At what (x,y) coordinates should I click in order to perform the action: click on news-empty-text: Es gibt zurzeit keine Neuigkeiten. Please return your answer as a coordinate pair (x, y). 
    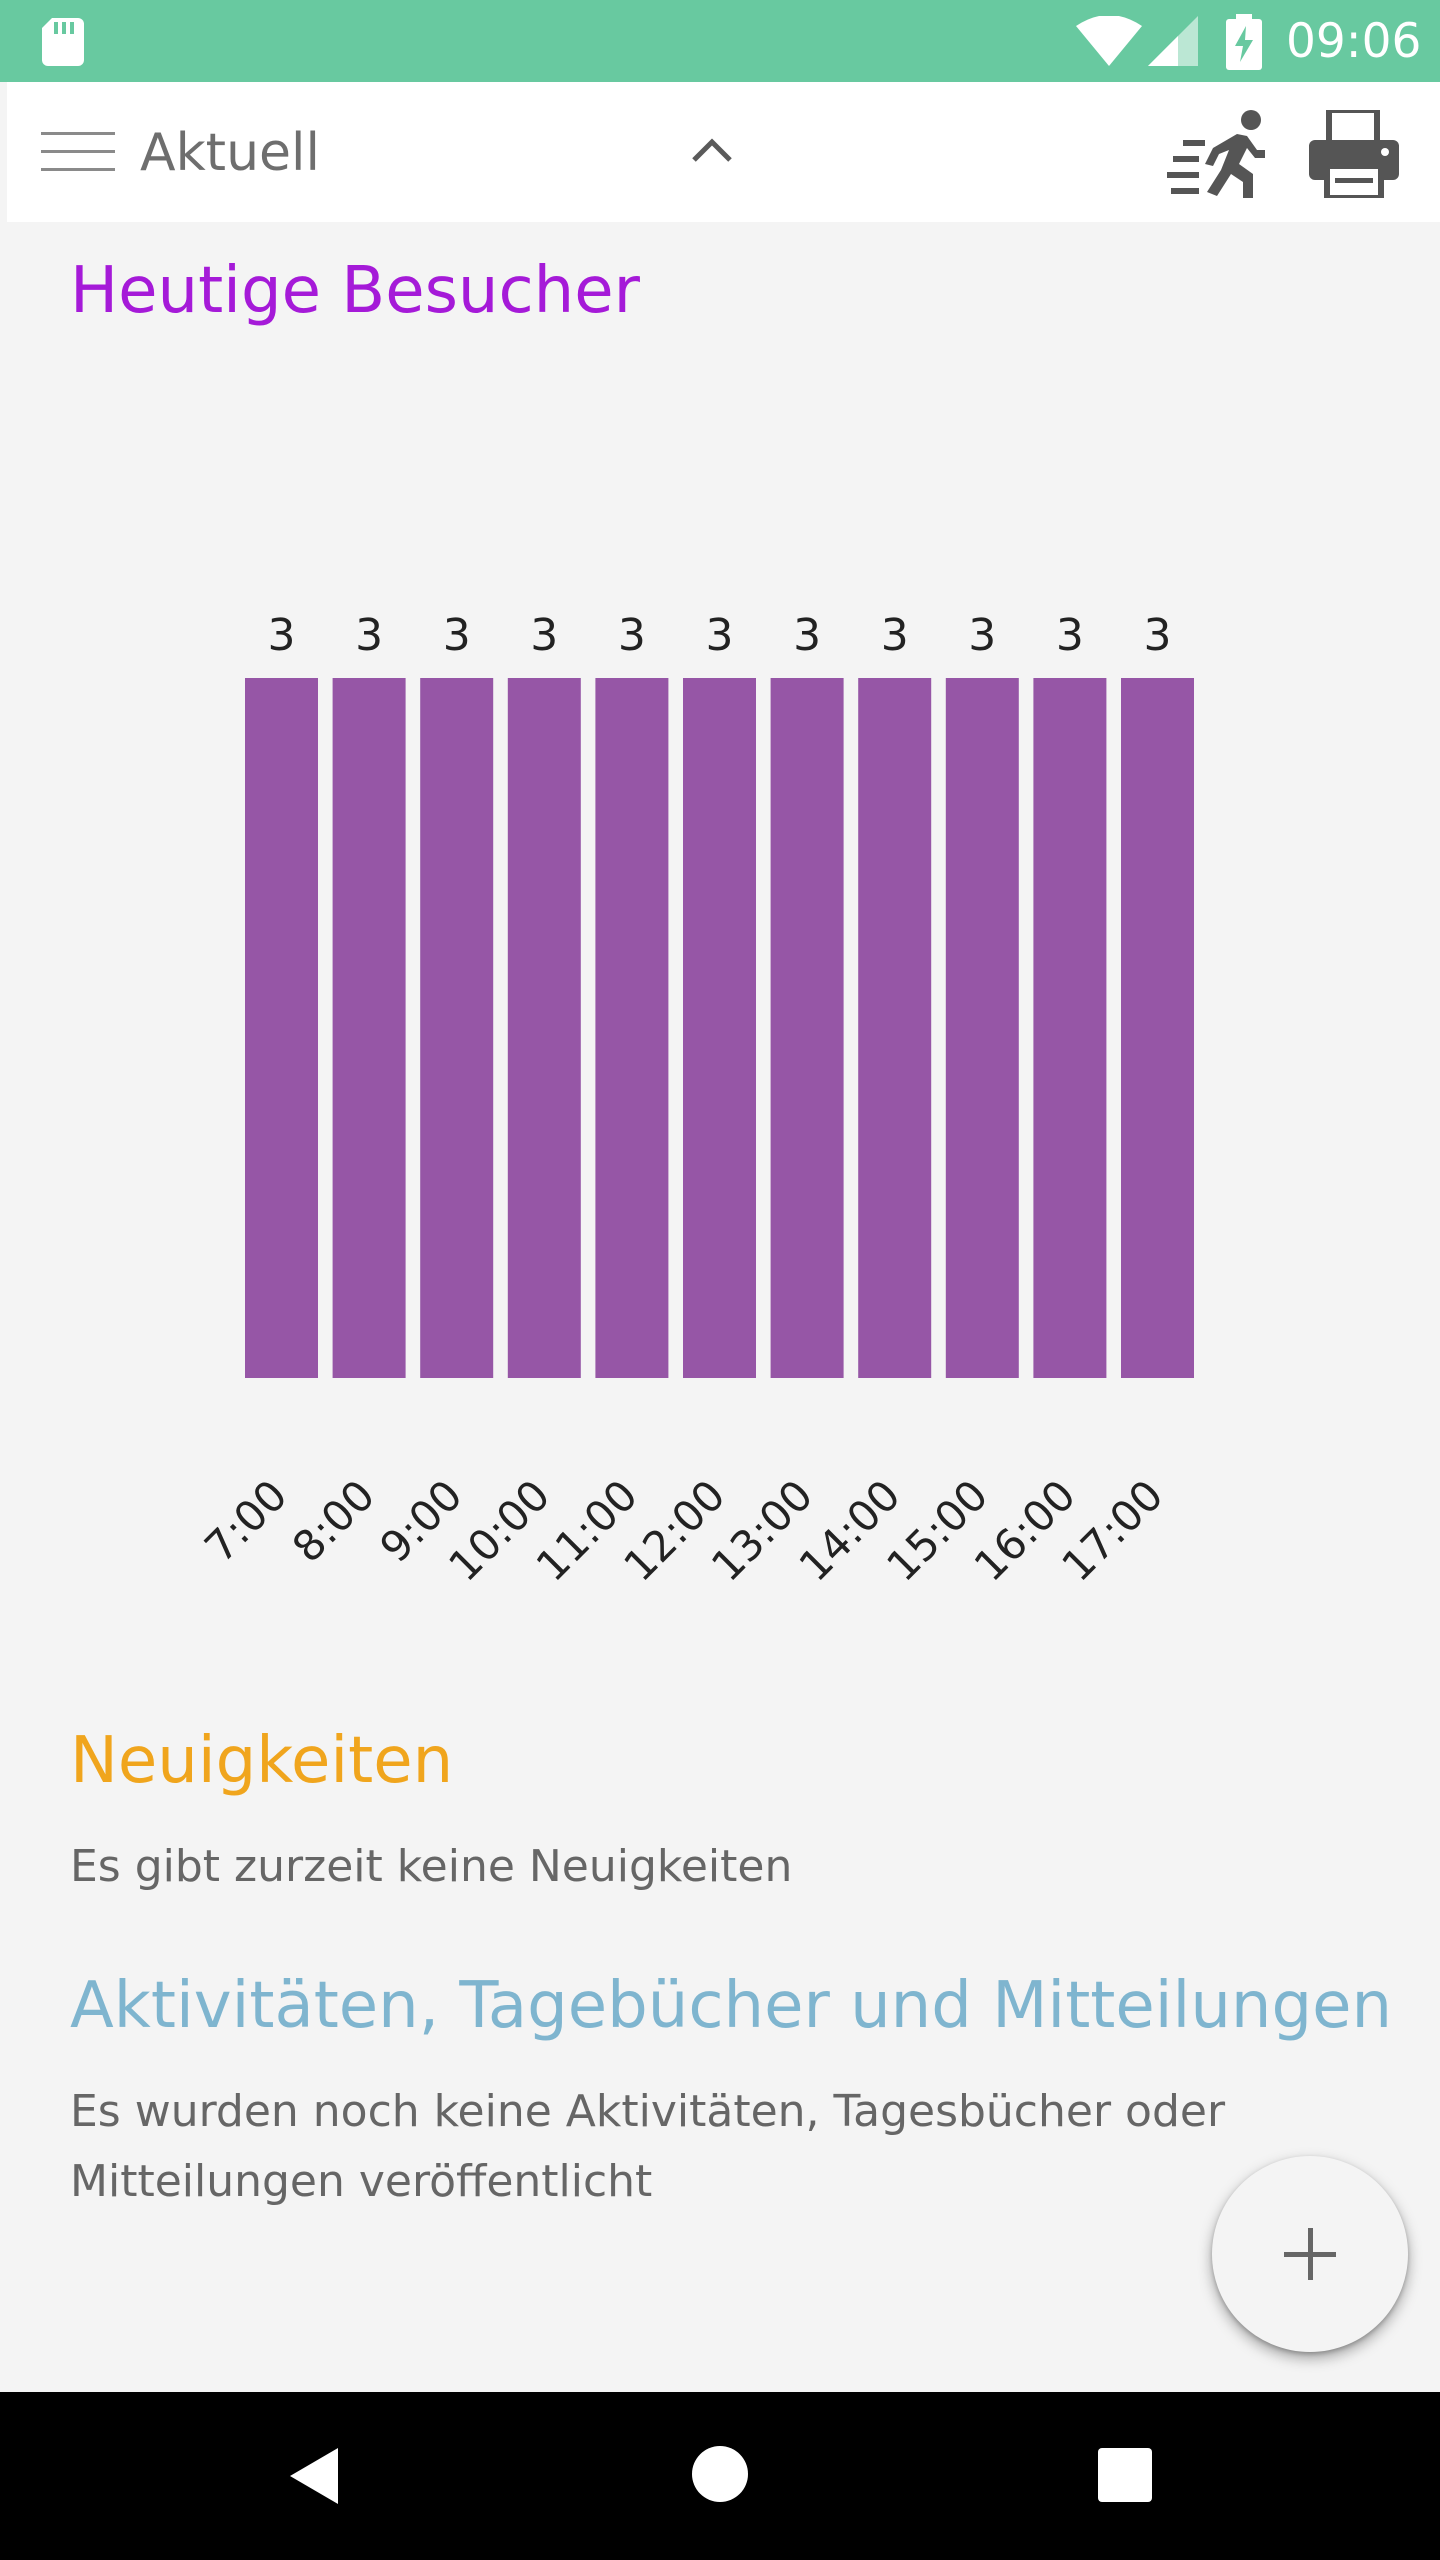
    Looking at the image, I should click on (431, 1866).